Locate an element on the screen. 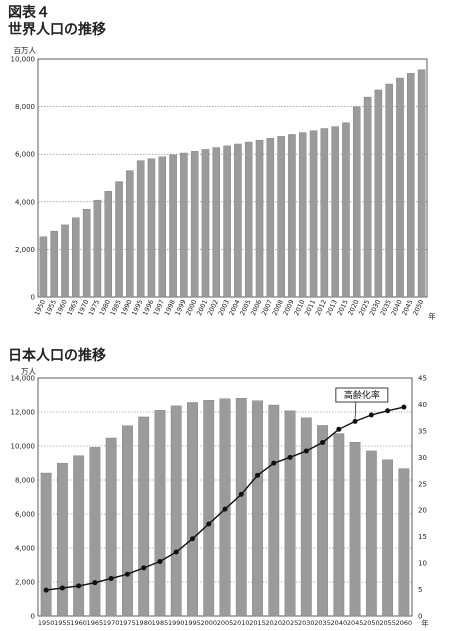 This screenshot has height=631, width=450. world-bar-2020 is located at coordinates (356, 202).